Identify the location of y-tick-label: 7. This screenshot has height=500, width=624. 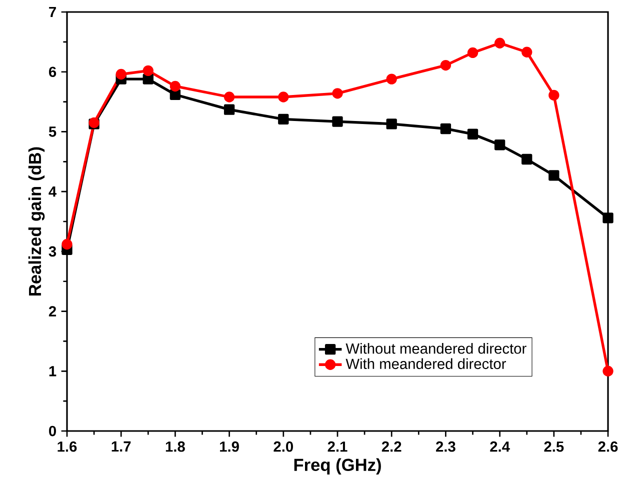
(52, 12).